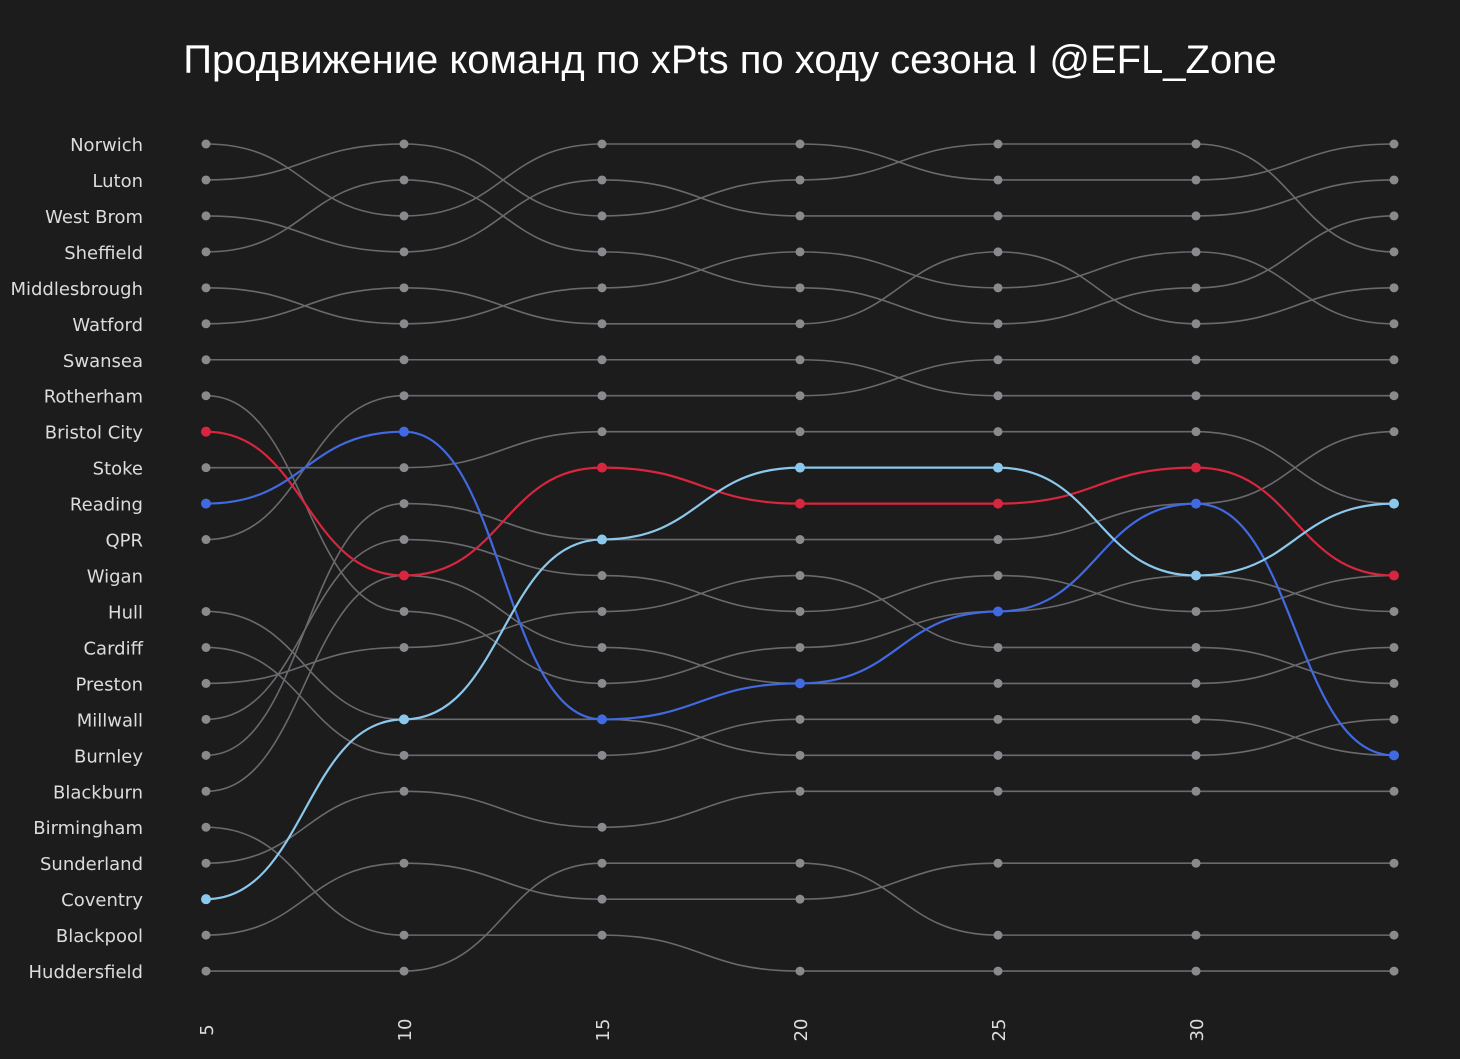 This screenshot has height=1059, width=1460. Describe the element at coordinates (99, 936) in the screenshot. I see `team-label-blackpool: Blackpool` at that location.